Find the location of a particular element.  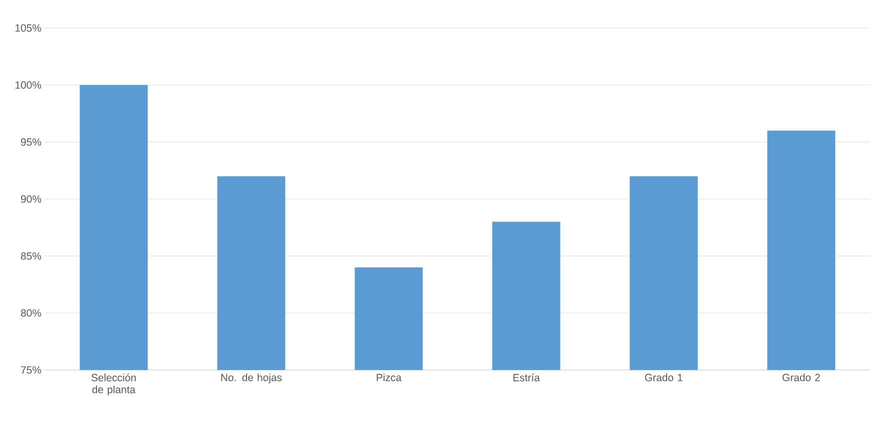

y-tick-label: 85% is located at coordinates (31, 256).